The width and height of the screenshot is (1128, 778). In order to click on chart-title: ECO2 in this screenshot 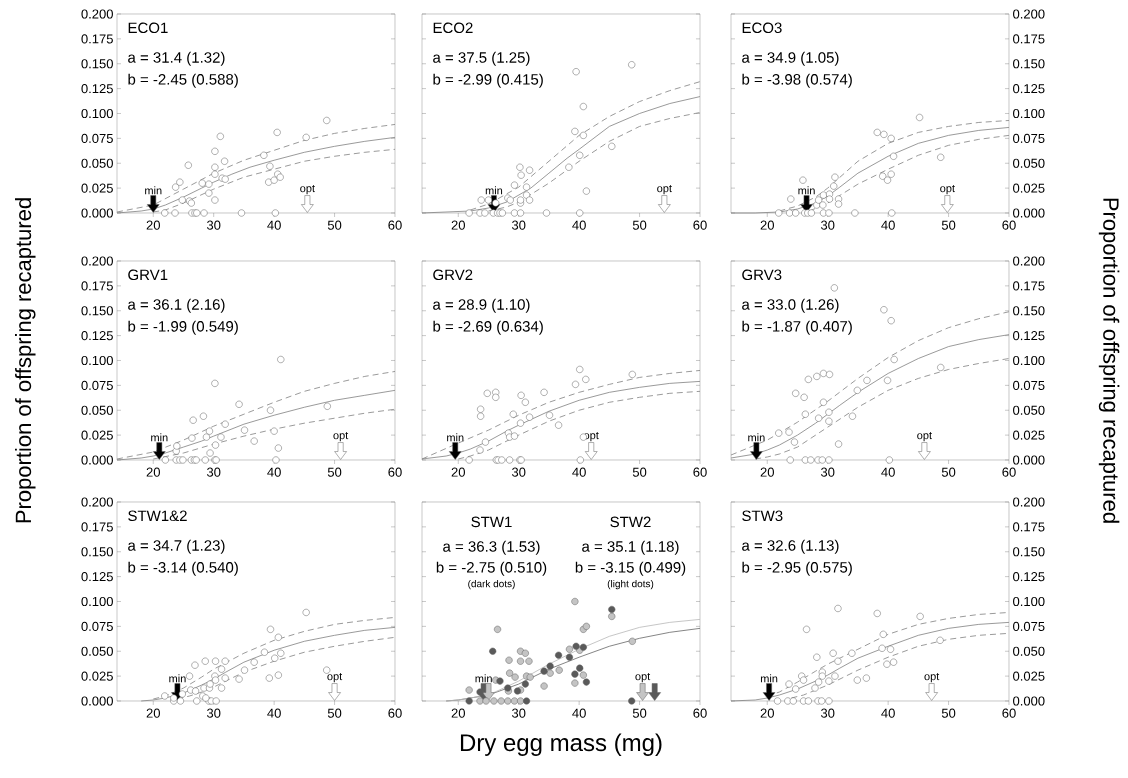, I will do `click(453, 28)`.